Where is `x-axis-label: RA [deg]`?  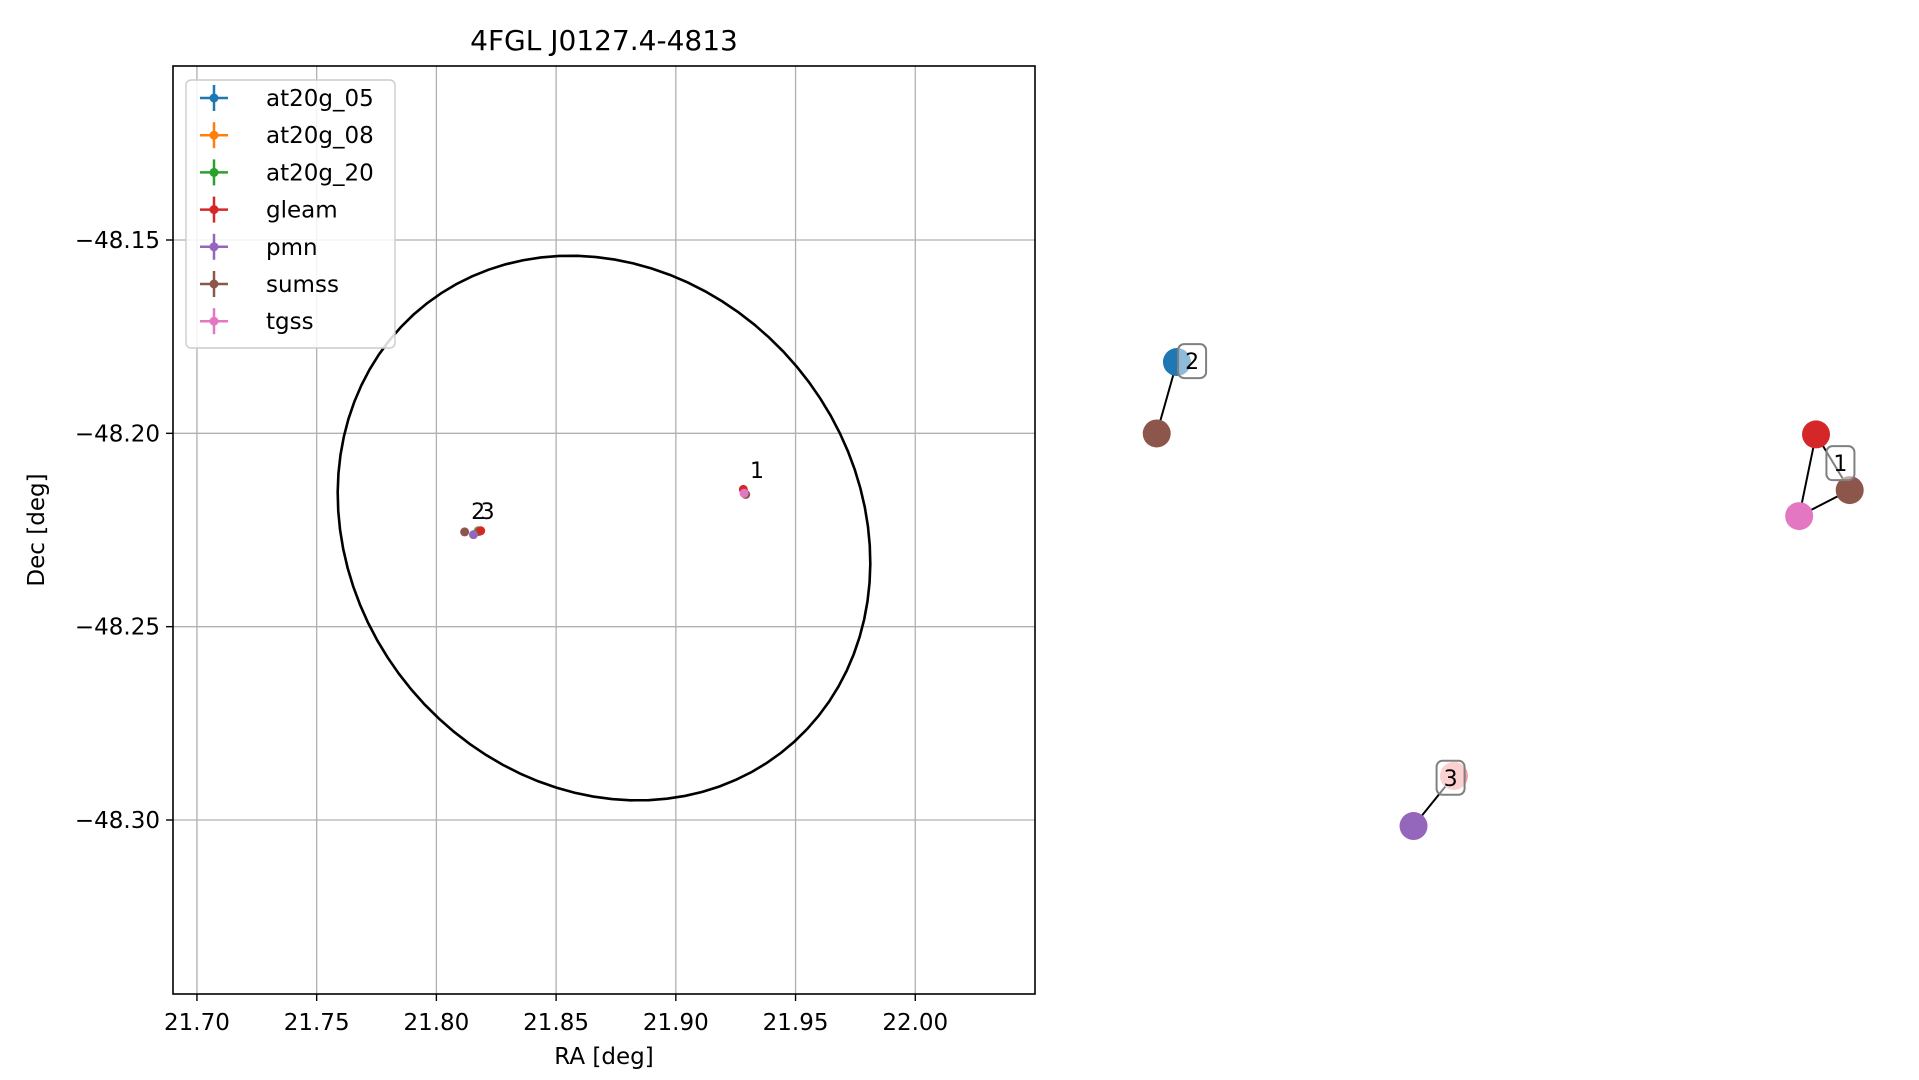 x-axis-label: RA [deg] is located at coordinates (603, 1057).